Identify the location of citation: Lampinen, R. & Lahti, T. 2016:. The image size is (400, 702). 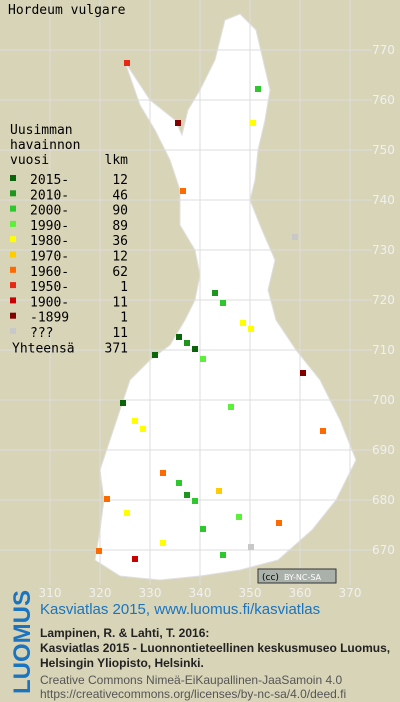
(124, 633).